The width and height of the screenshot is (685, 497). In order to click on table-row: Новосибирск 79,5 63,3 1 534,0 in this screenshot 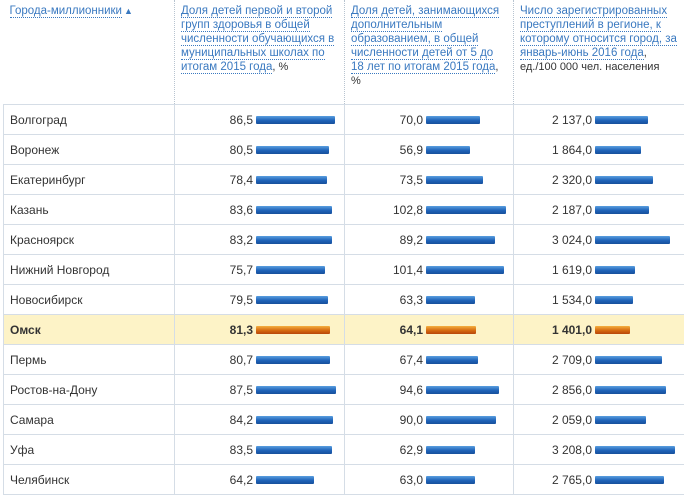, I will do `click(343, 299)`.